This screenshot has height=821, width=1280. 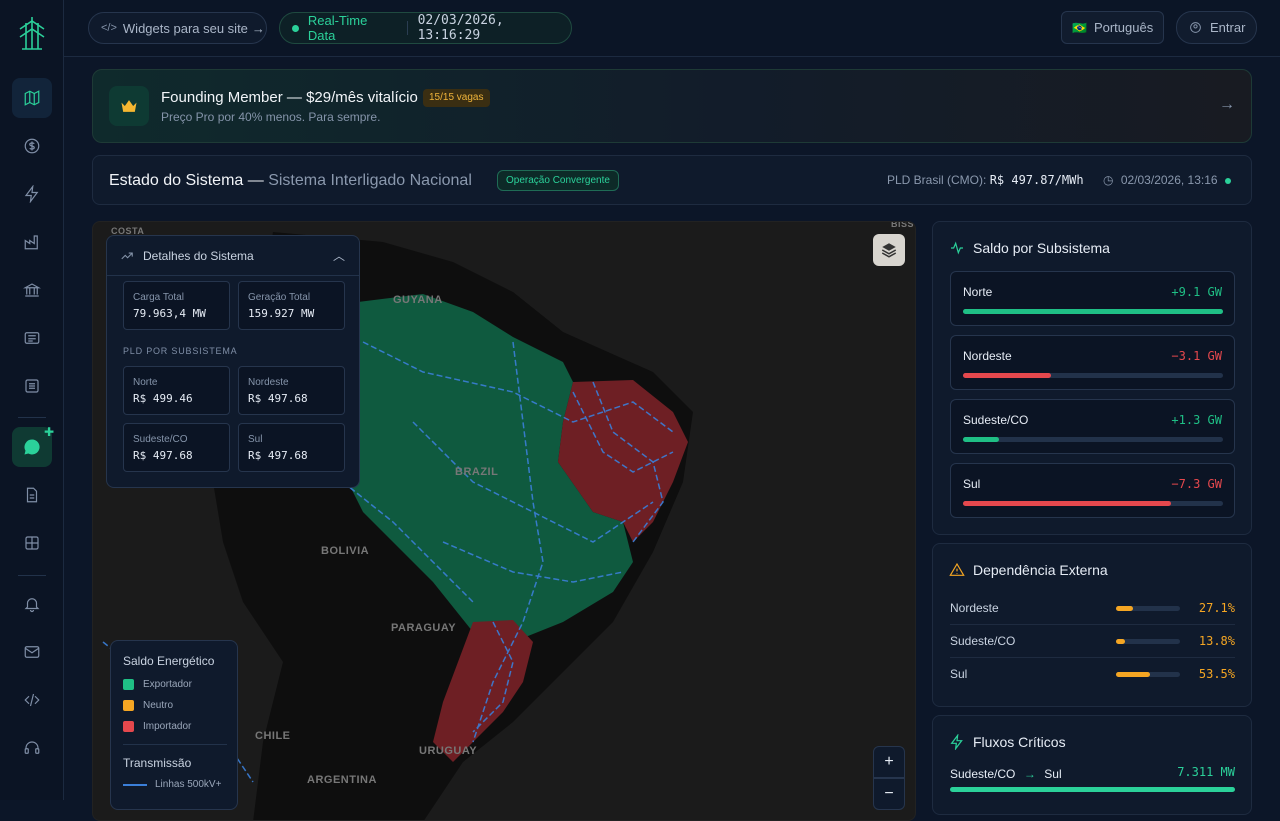 I want to click on activity-icon, so click(x=957, y=248).